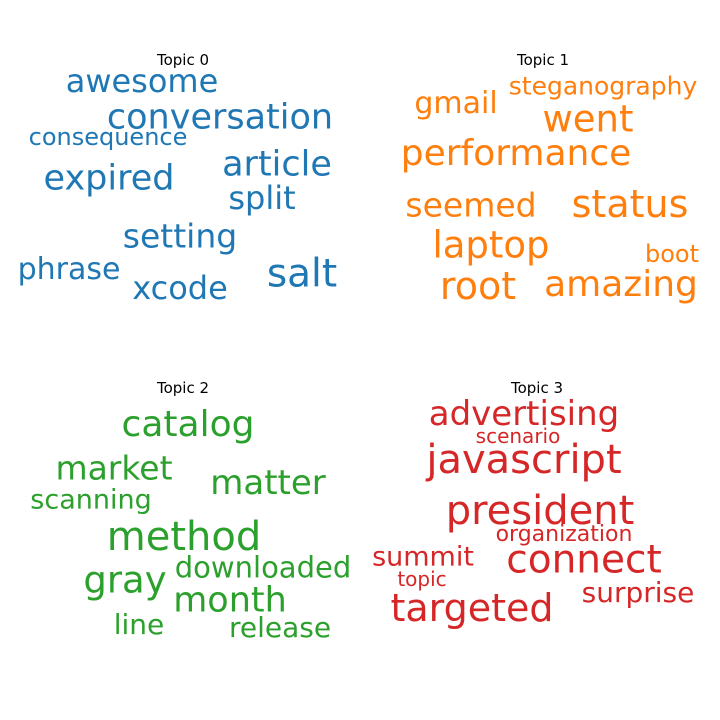  Describe the element at coordinates (516, 153) in the screenshot. I see `word-performance: performance` at that location.